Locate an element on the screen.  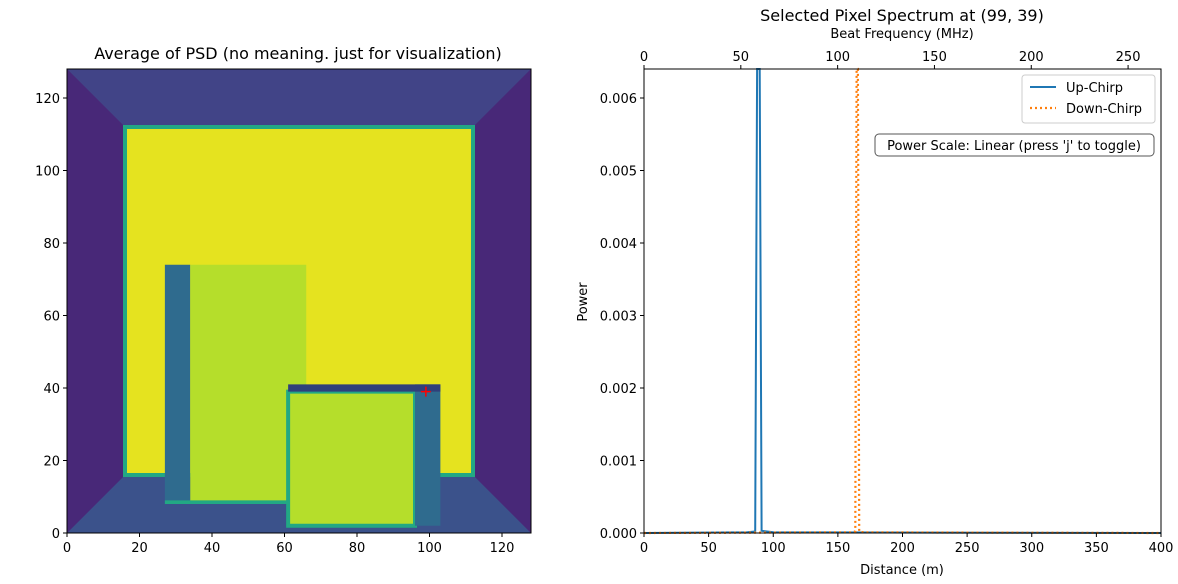
heatmap-y-tick-label: 120 is located at coordinates (47, 99).